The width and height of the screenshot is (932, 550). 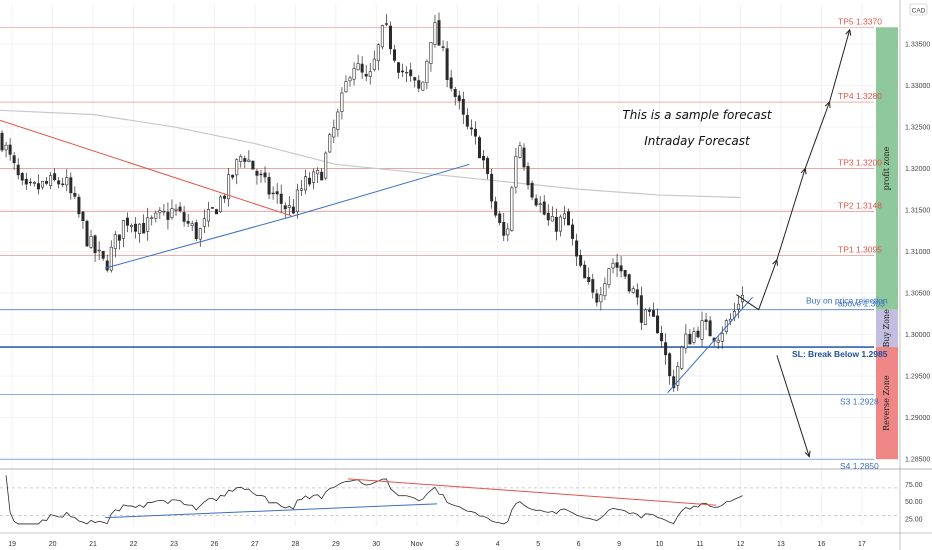 I want to click on zone-label-2: Reverse Zone, so click(x=886, y=403).